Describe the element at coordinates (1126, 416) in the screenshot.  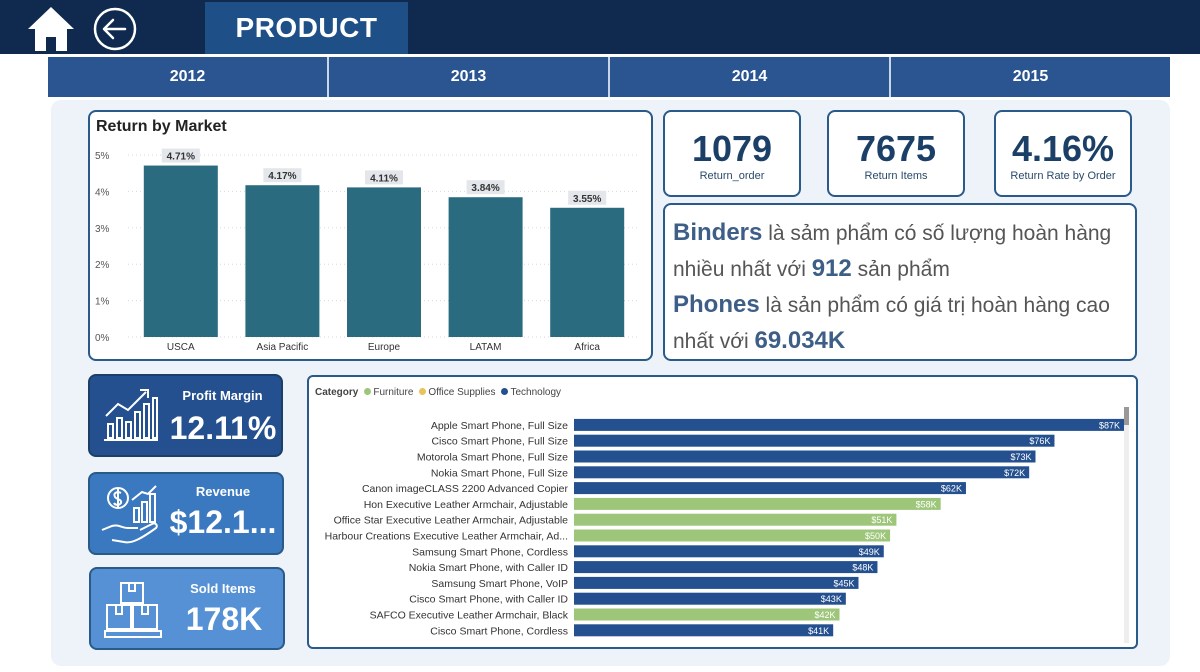
I see `chart-scrollbar-thumb` at that location.